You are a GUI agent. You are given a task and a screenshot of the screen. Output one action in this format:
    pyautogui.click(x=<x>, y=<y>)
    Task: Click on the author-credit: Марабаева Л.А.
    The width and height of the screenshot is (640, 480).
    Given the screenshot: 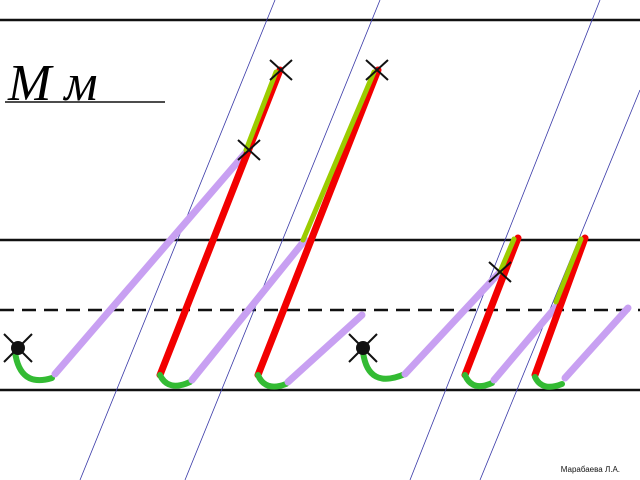 What is the action you would take?
    pyautogui.click(x=590, y=469)
    